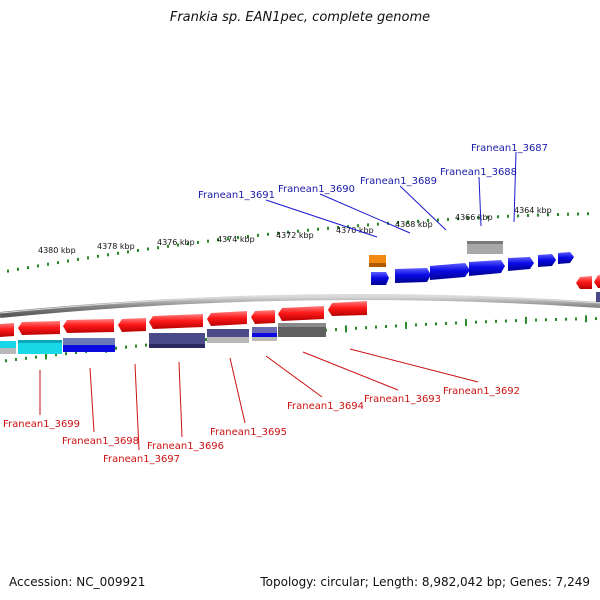 Image resolution: width=600 pixels, height=600 pixels. Describe the element at coordinates (402, 399) in the screenshot. I see `gene-label-reverse: Franean1_3693` at that location.